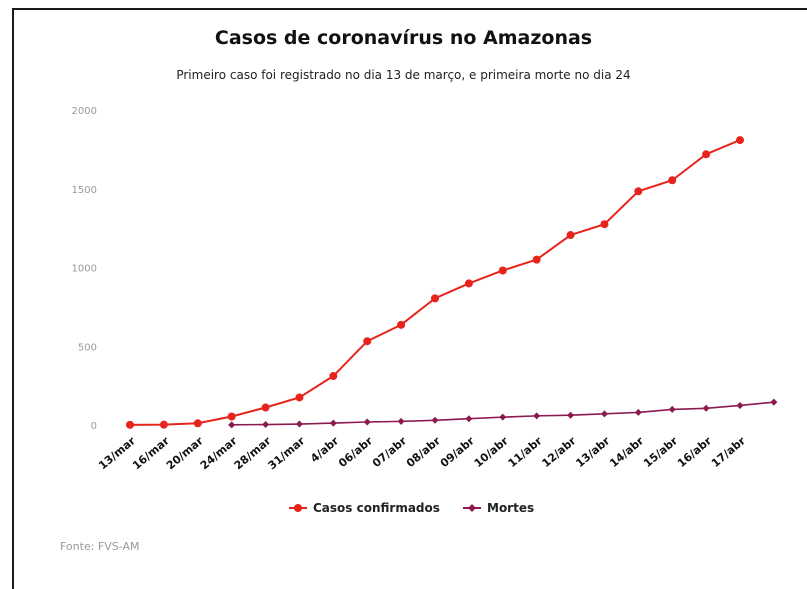  Describe the element at coordinates (151, 453) in the screenshot. I see `x-tick-label: 16/mar` at that location.